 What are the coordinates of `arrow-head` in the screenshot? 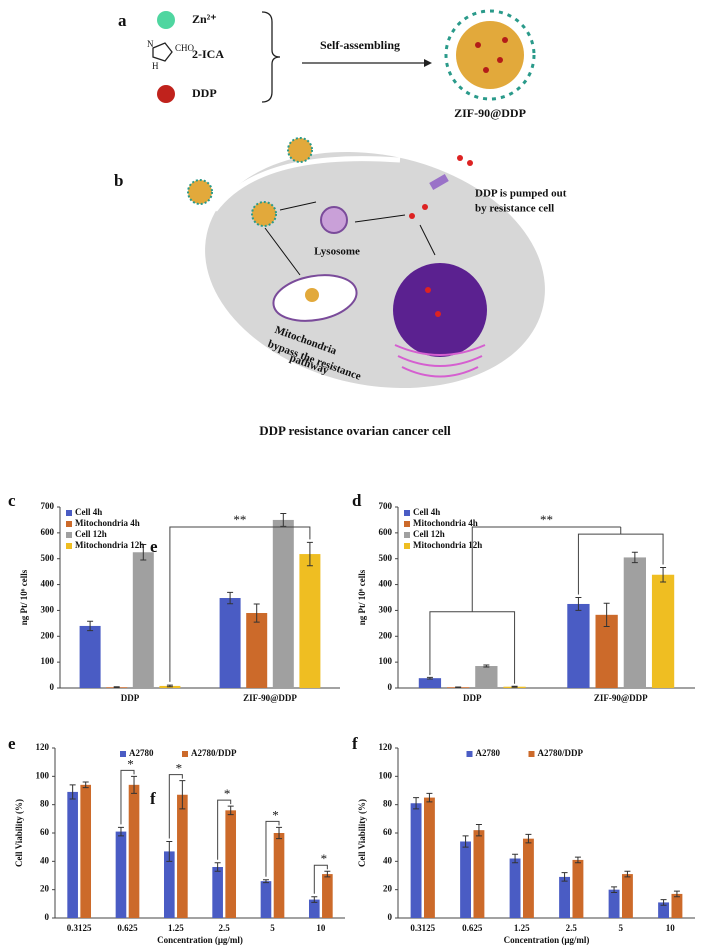 It's located at (428, 63).